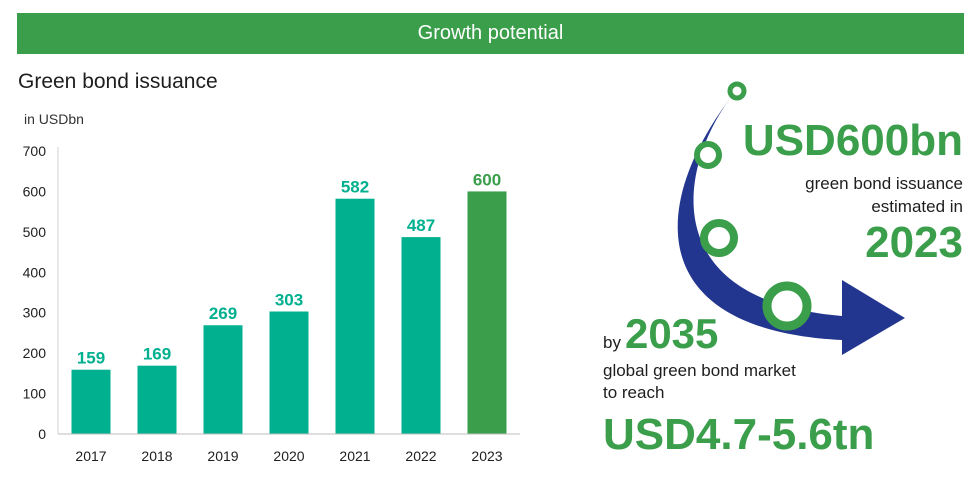 This screenshot has width=980, height=485. Describe the element at coordinates (487, 179) in the screenshot. I see `data-label-2023: 600` at that location.